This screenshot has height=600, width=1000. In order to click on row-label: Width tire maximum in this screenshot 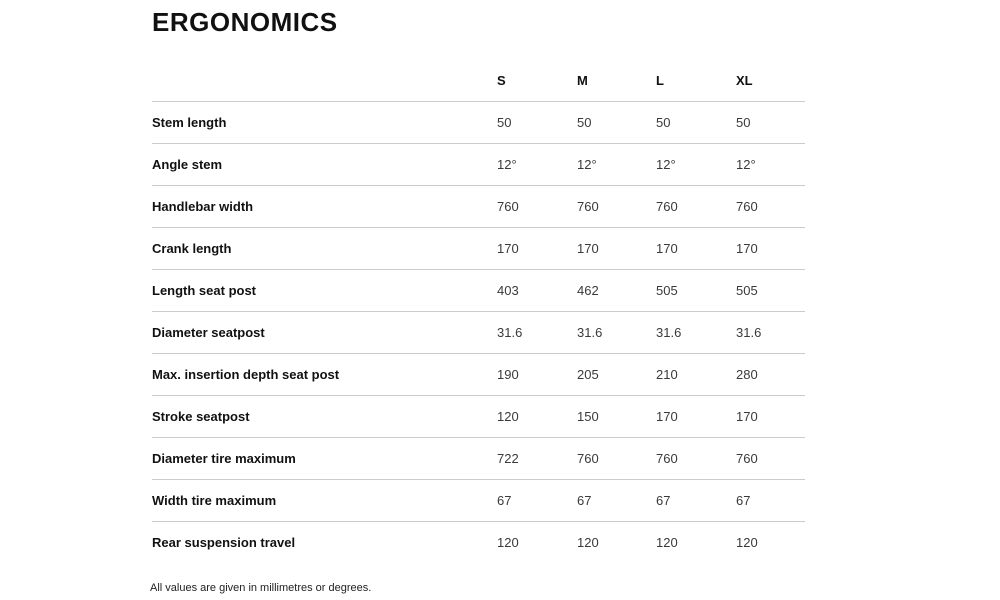, I will do `click(324, 500)`.